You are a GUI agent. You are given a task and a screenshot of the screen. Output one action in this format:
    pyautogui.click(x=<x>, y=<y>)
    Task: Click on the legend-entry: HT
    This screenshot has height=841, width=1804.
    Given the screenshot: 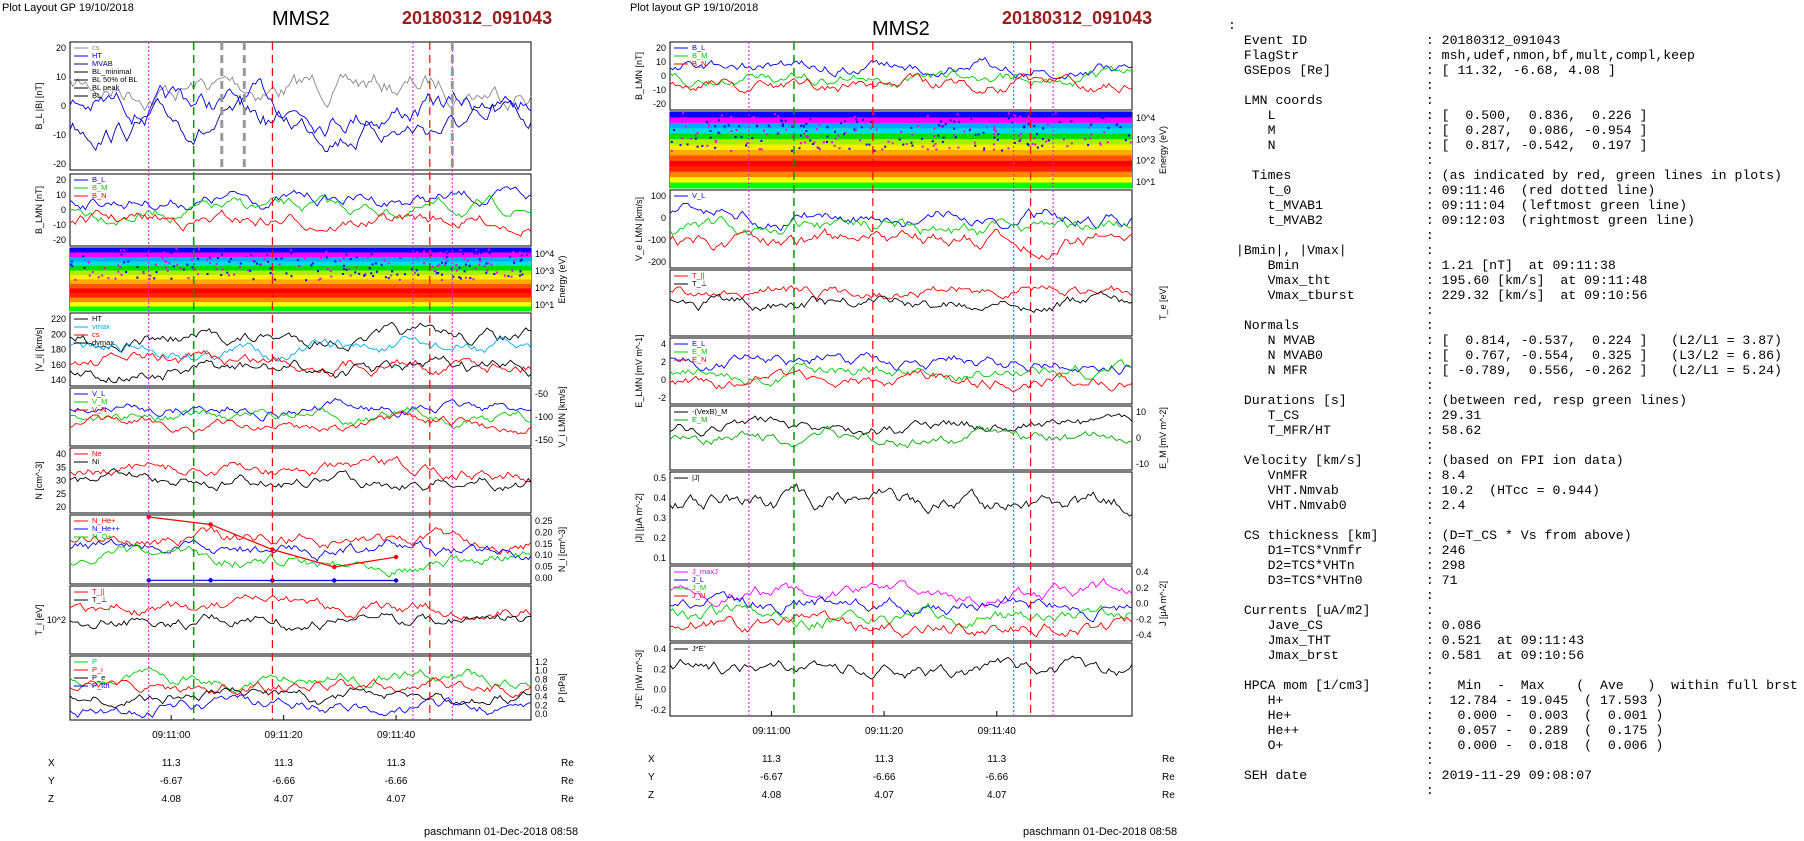 What is the action you would take?
    pyautogui.click(x=97, y=318)
    